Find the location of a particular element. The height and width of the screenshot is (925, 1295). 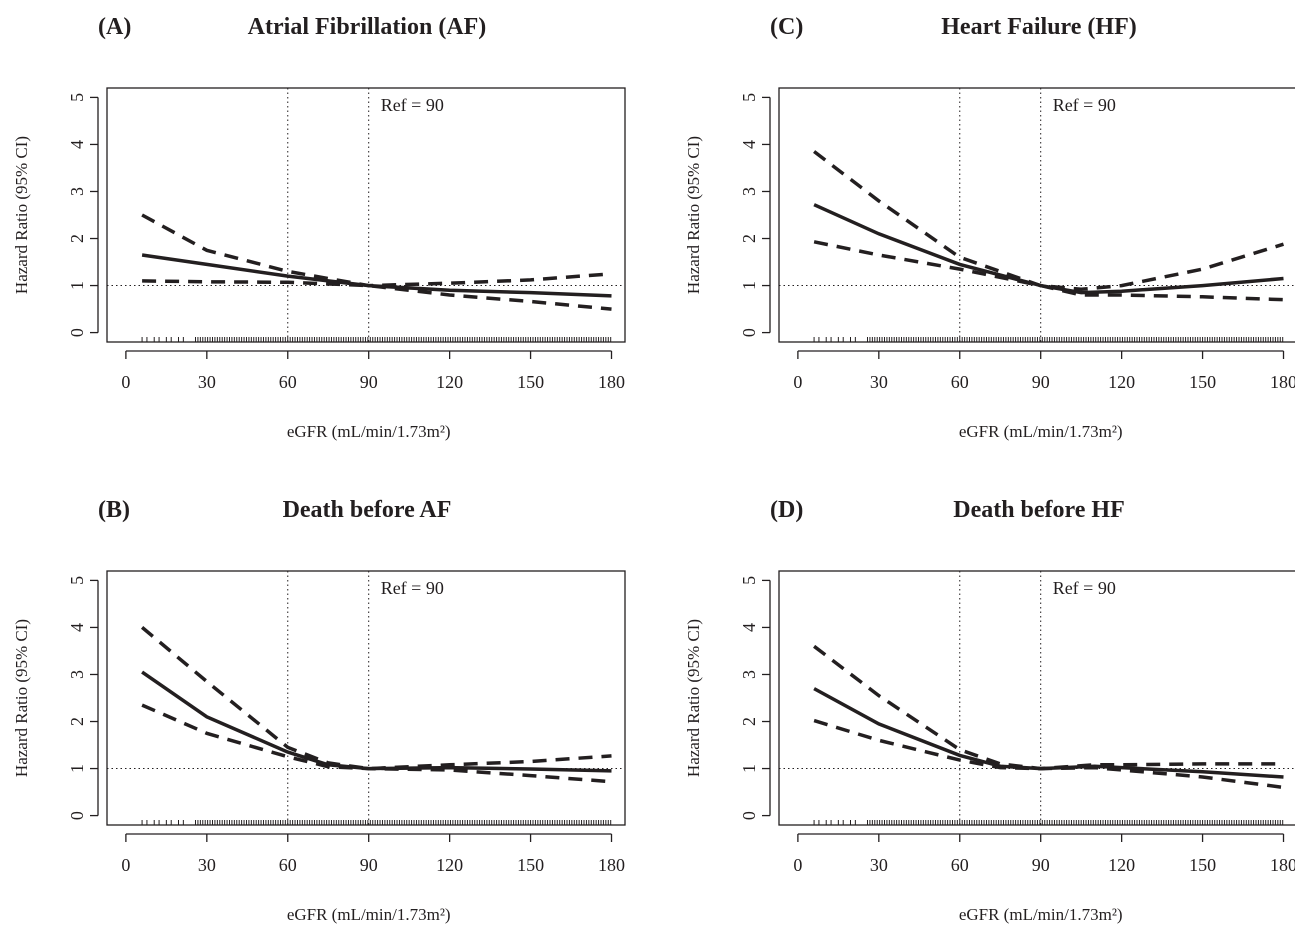

panel-letter: (D) is located at coordinates (786, 510).